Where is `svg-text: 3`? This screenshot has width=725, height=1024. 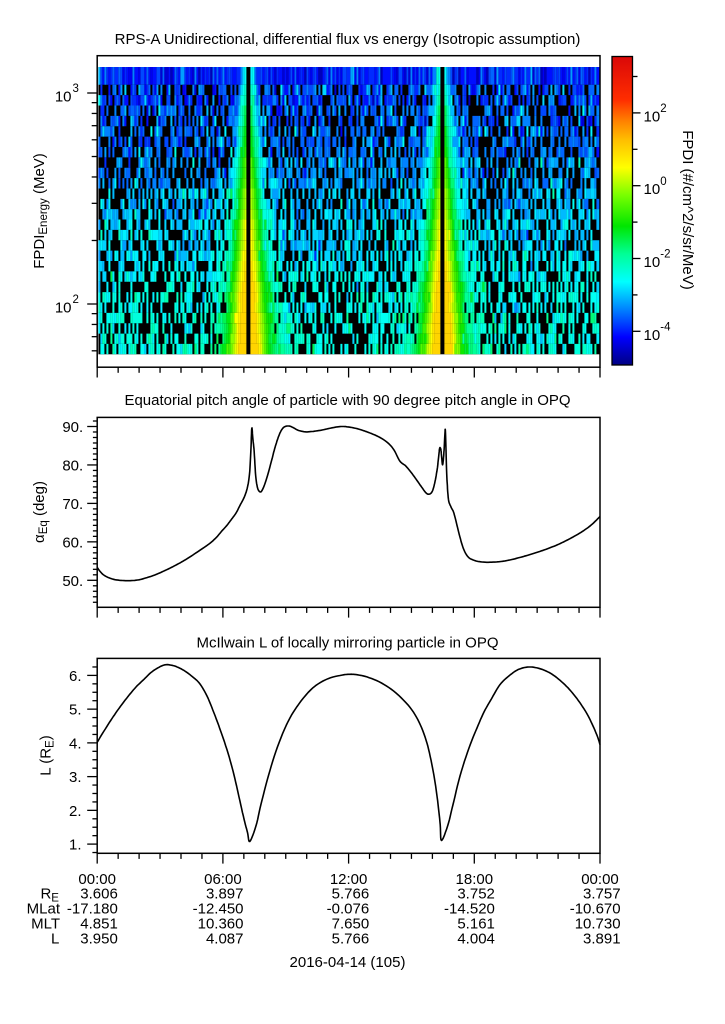
svg-text: 3 is located at coordinates (76, 89).